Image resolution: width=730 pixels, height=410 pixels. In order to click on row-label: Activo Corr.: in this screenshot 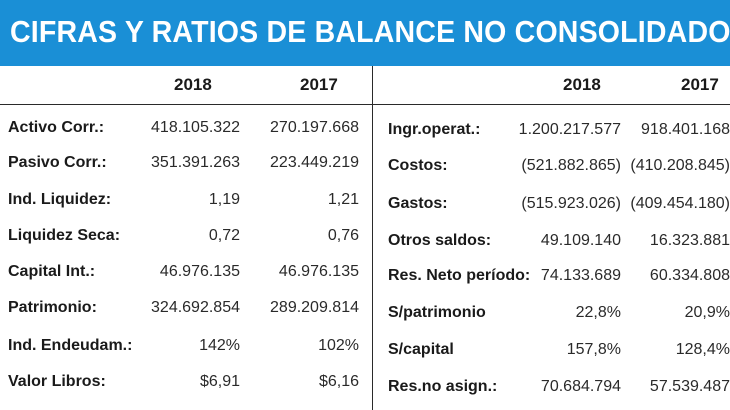, I will do `click(56, 127)`.